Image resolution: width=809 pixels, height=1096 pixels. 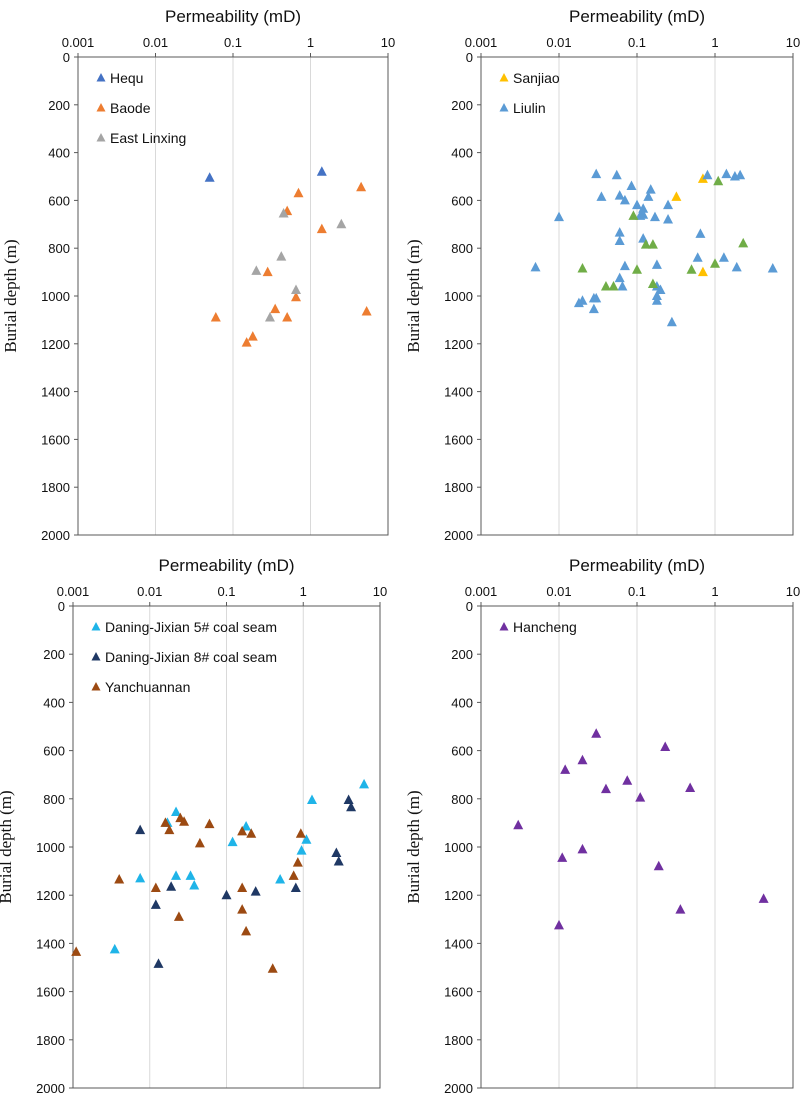 I want to click on y-tick-label: 400, so click(x=462, y=702).